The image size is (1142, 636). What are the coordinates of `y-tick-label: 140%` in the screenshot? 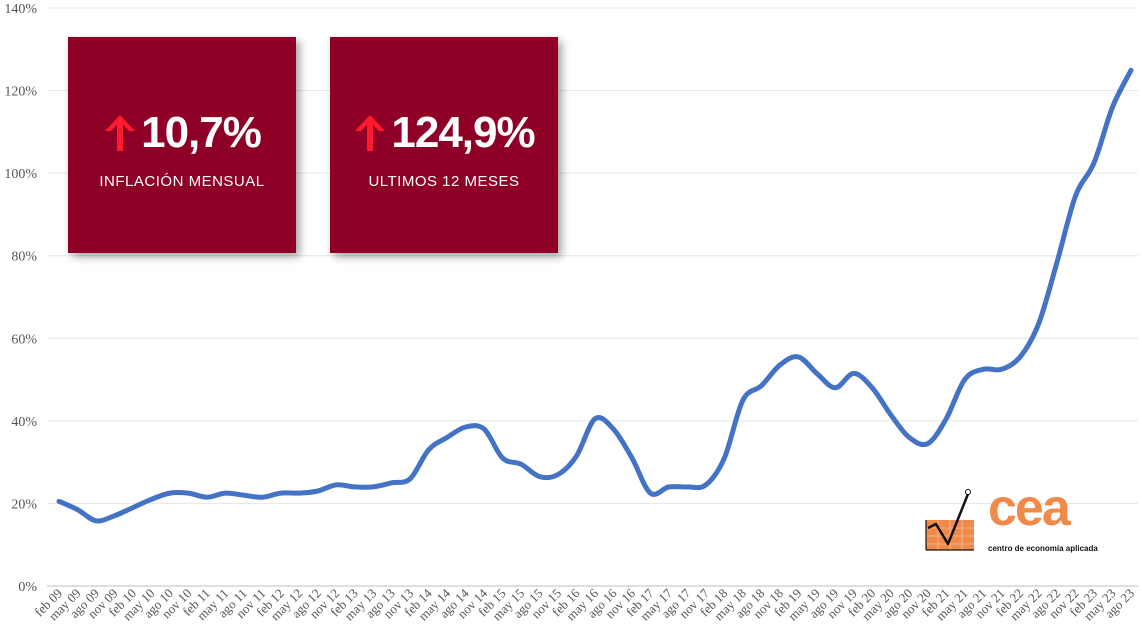 It's located at (20, 9).